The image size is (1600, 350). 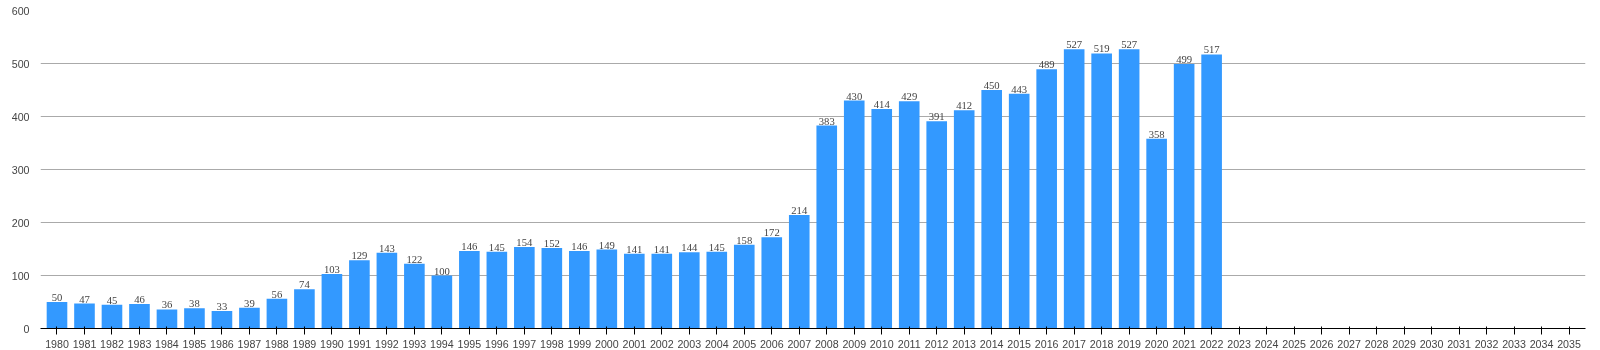 What do you see at coordinates (1046, 65) in the screenshot?
I see `data-label: 489` at bounding box center [1046, 65].